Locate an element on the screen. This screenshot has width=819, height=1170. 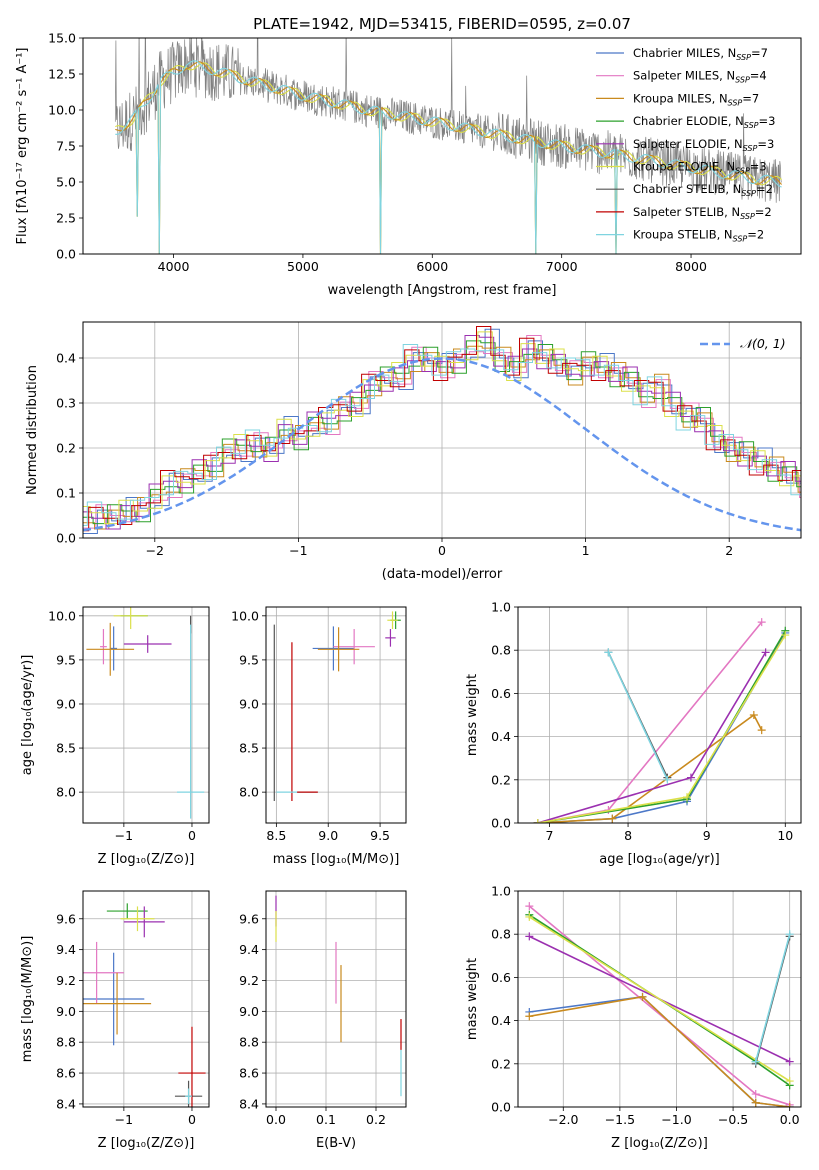
x-tick-label: −0.5 is located at coordinates (733, 1119).